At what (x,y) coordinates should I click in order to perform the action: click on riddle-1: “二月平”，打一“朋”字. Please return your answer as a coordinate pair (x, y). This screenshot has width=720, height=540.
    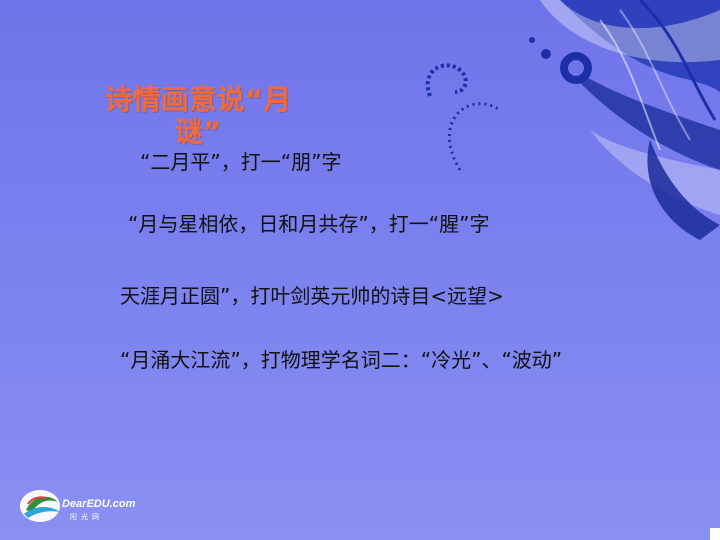
    Looking at the image, I should click on (241, 162).